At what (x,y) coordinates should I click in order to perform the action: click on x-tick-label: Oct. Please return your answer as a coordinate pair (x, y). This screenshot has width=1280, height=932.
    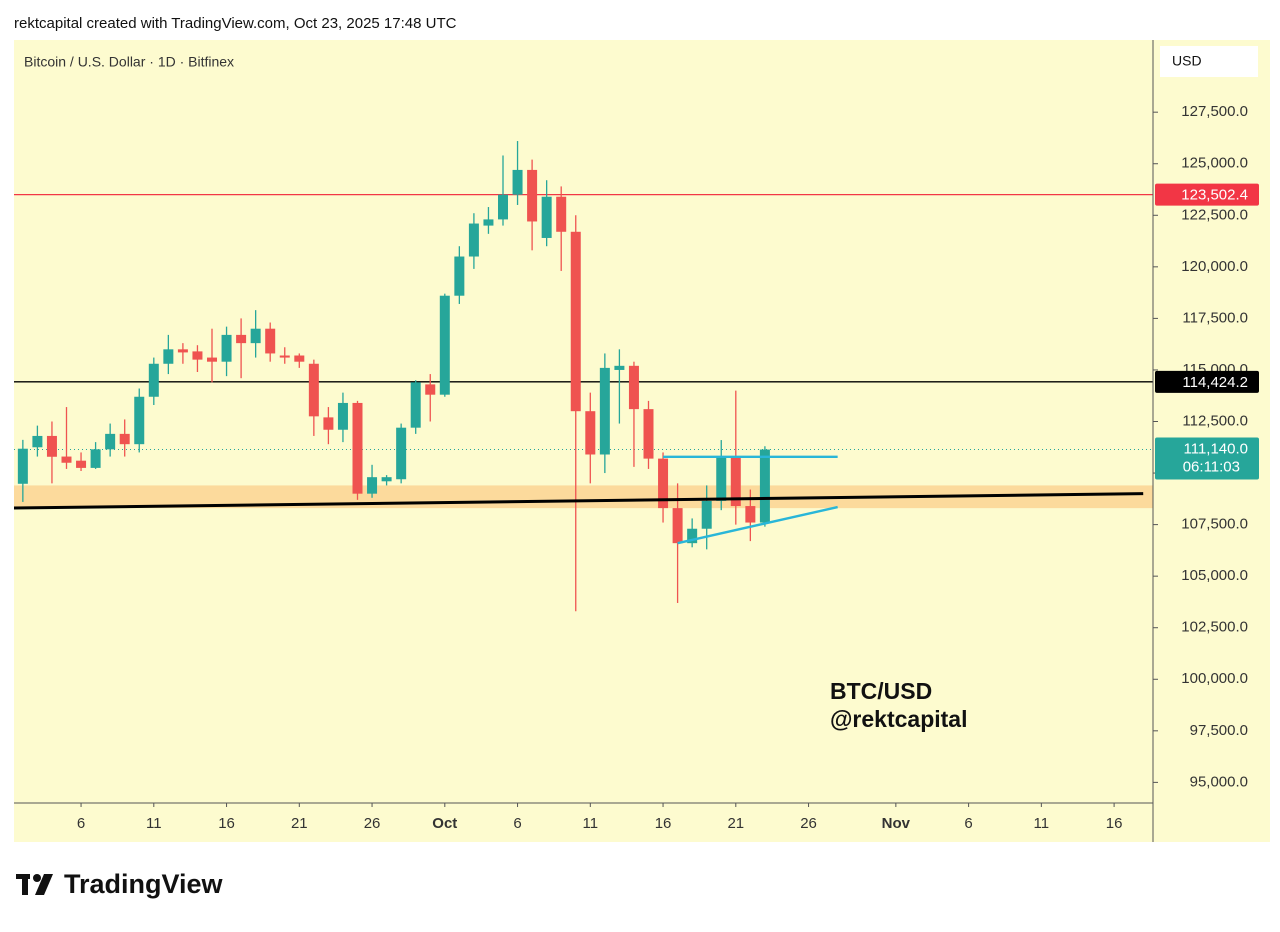
    Looking at the image, I should click on (444, 823).